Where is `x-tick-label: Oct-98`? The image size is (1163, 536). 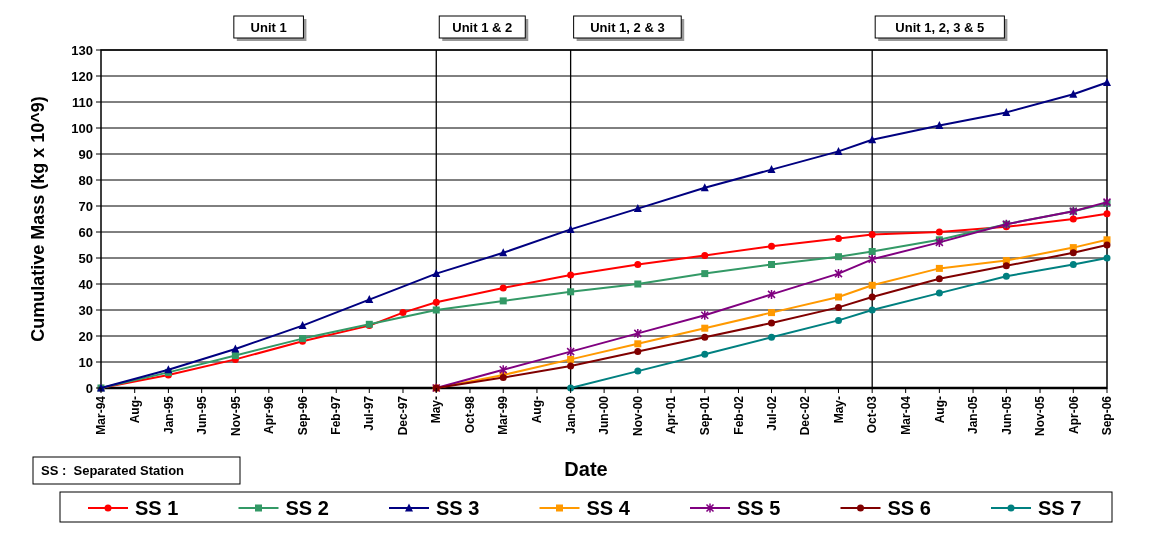 x-tick-label: Oct-98 is located at coordinates (470, 414).